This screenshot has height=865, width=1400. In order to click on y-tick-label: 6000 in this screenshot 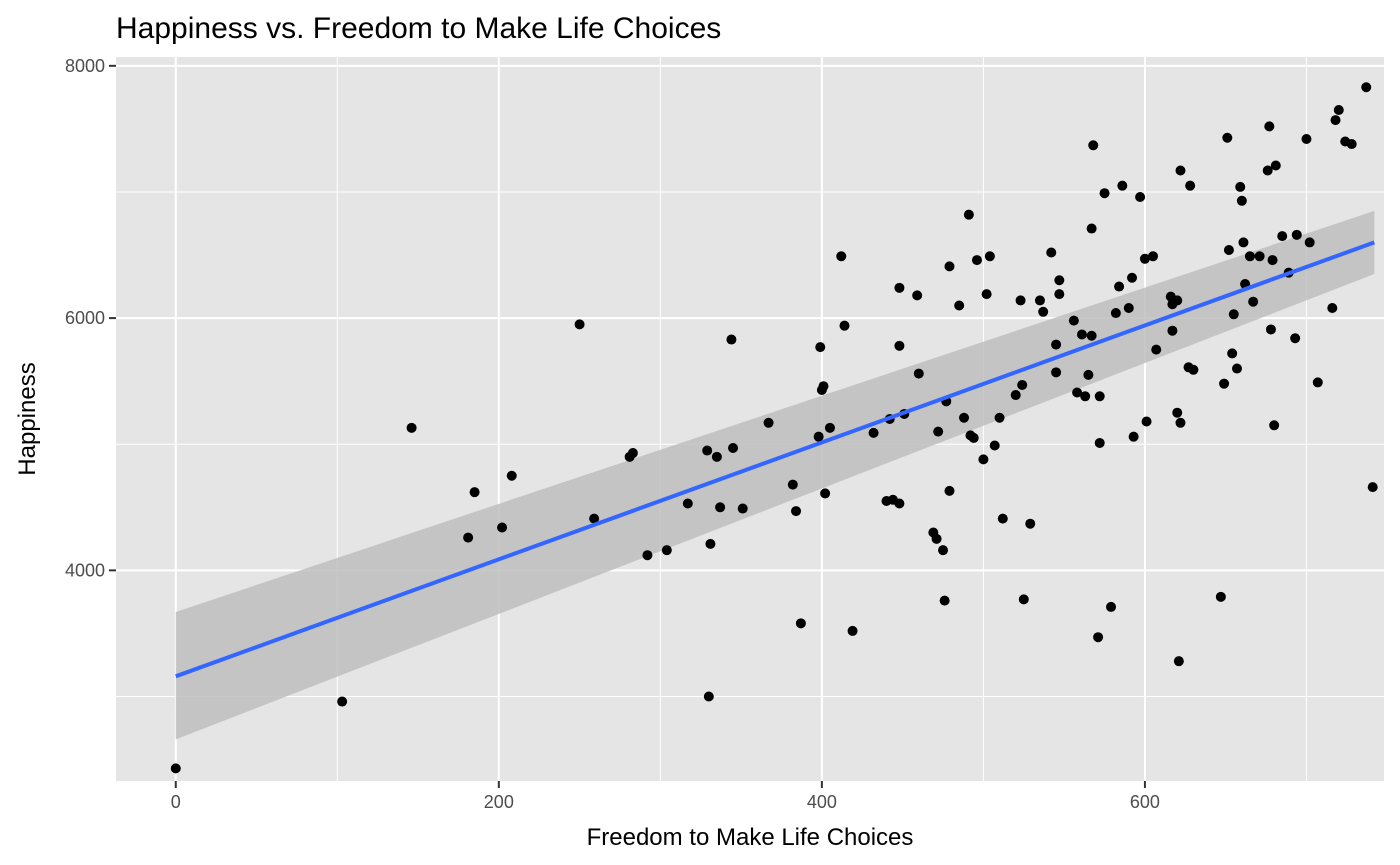, I will do `click(85, 318)`.